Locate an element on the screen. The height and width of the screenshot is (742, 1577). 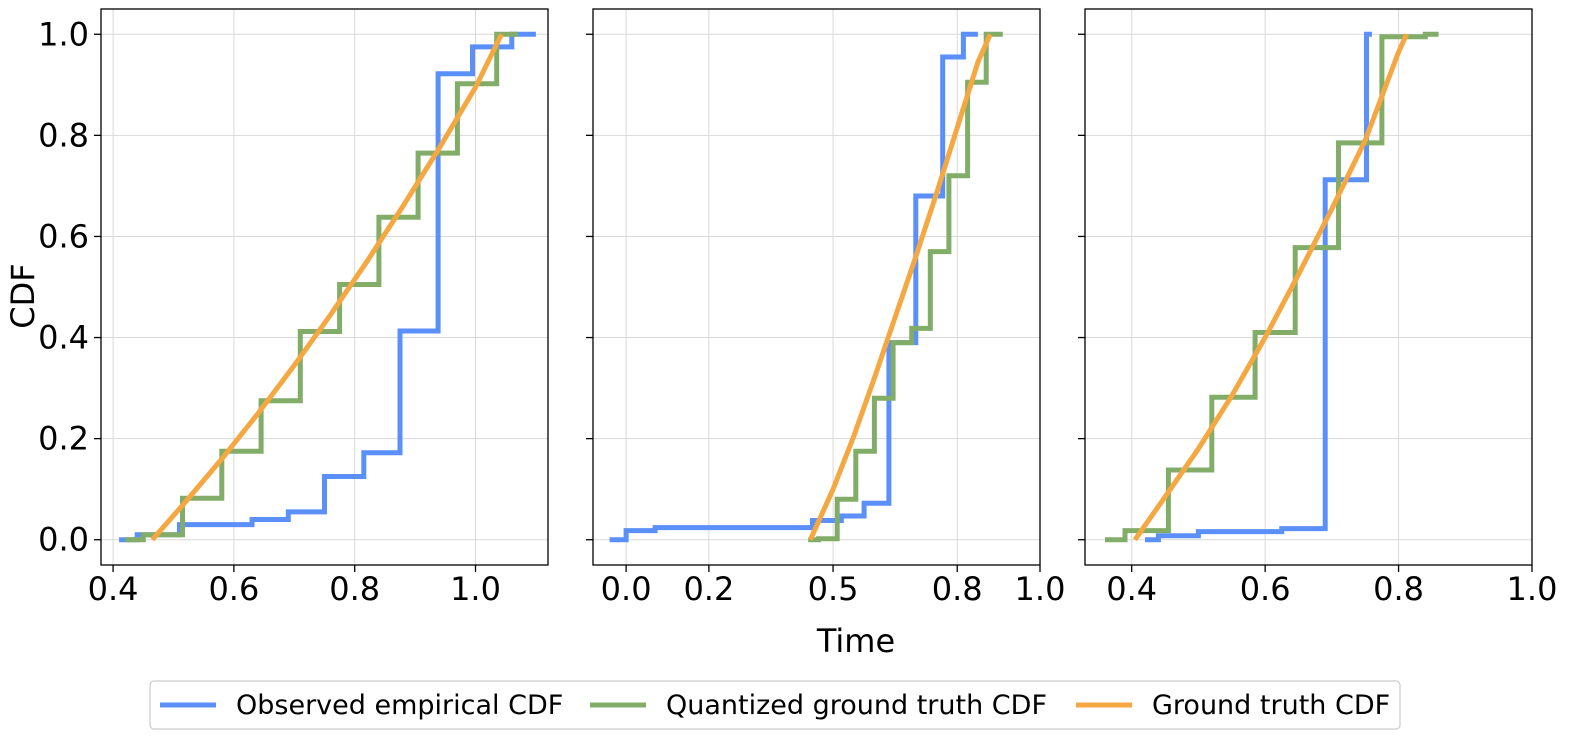
x-tick-label: 0.0 is located at coordinates (626, 589).